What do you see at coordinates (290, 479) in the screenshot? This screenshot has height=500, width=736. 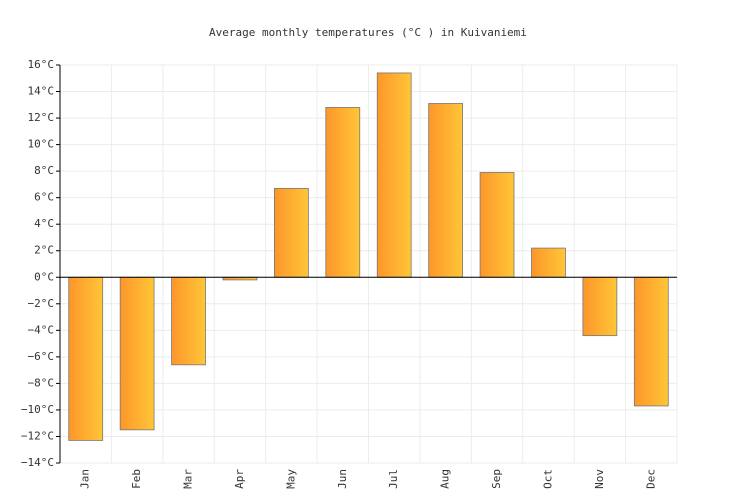 I see `x-tick-label: May` at bounding box center [290, 479].